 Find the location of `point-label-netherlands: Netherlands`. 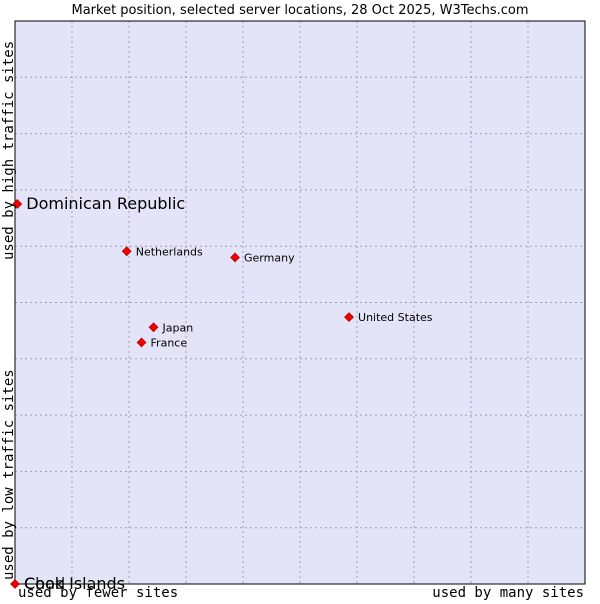

point-label-netherlands: Netherlands is located at coordinates (169, 251).